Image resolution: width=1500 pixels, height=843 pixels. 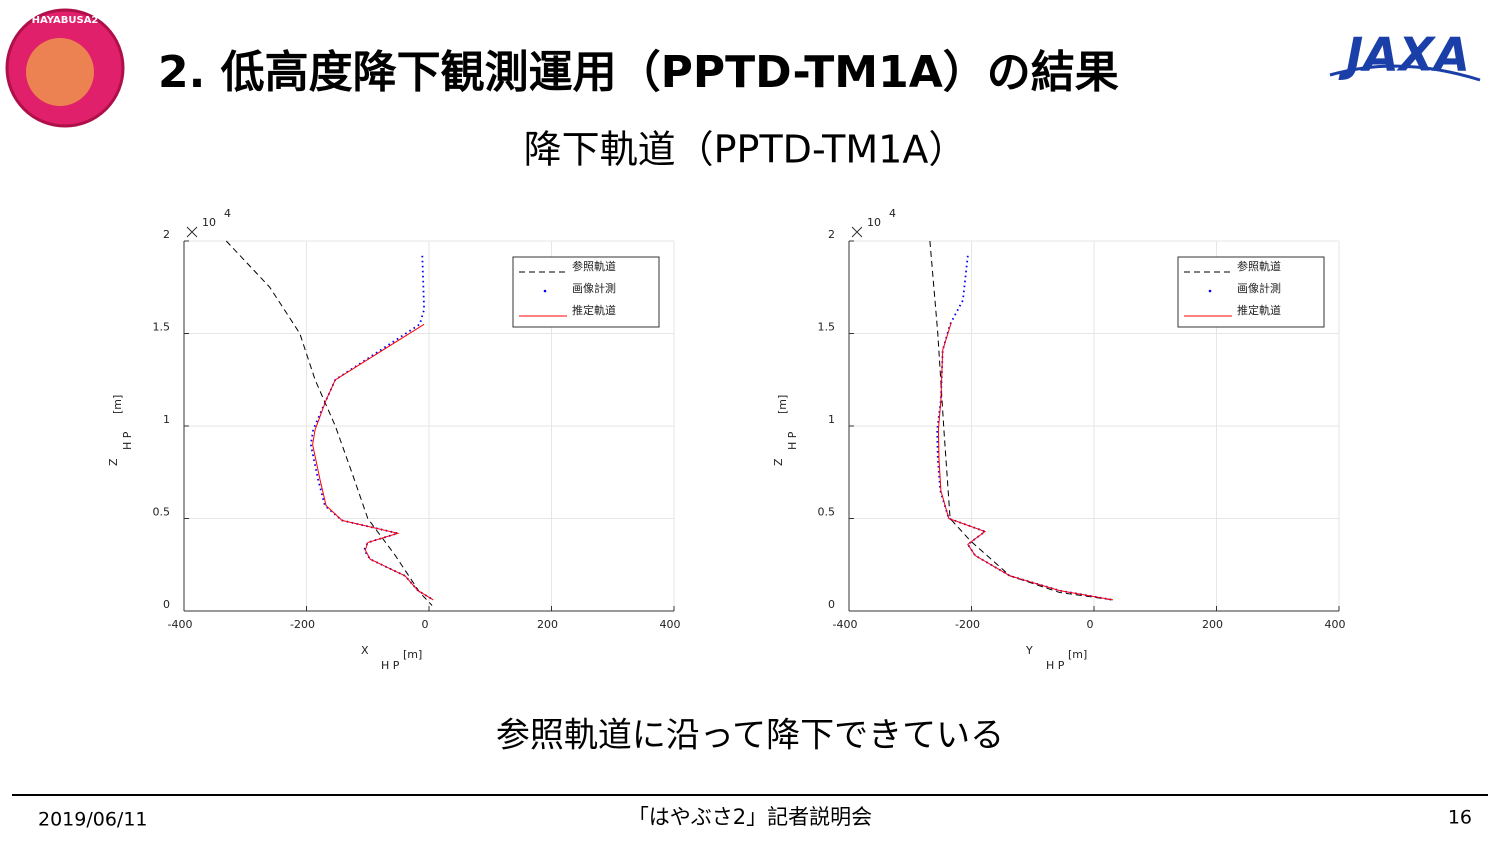 What do you see at coordinates (745, 150) in the screenshot?
I see `slide-subtitle: 降下軌道（PPTD-TM1A）` at bounding box center [745, 150].